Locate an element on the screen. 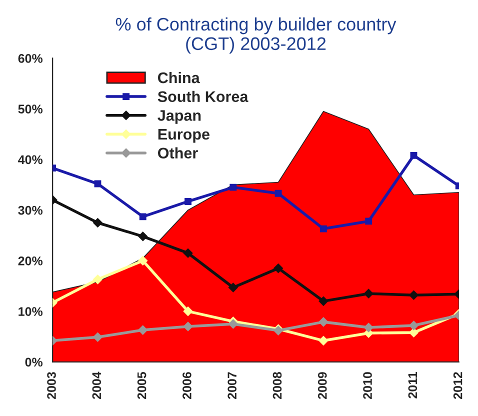  x-tick-label: 2009 is located at coordinates (322, 386).